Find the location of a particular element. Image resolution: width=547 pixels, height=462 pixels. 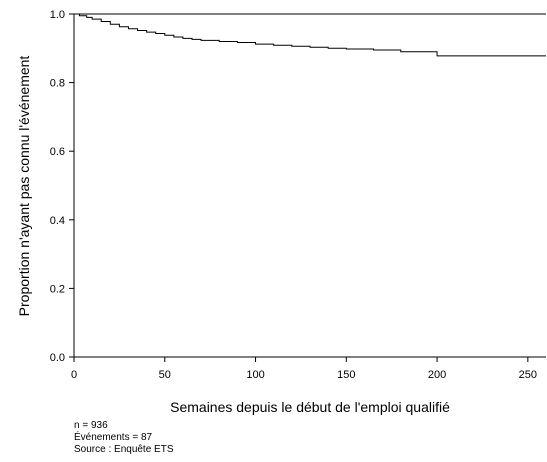

y-tick-label: 1.0 is located at coordinates (57, 15).